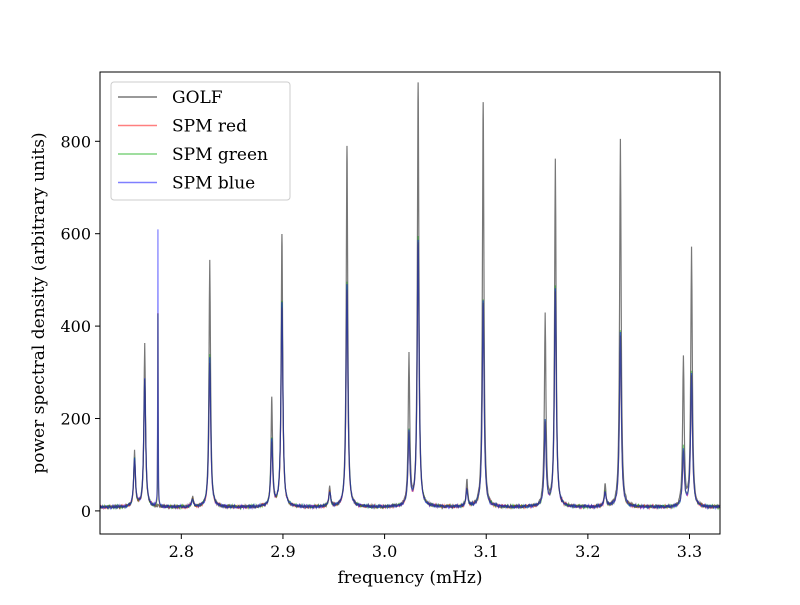 This screenshot has height=605, width=800. I want to click on y-tick-label: 600, so click(75, 234).